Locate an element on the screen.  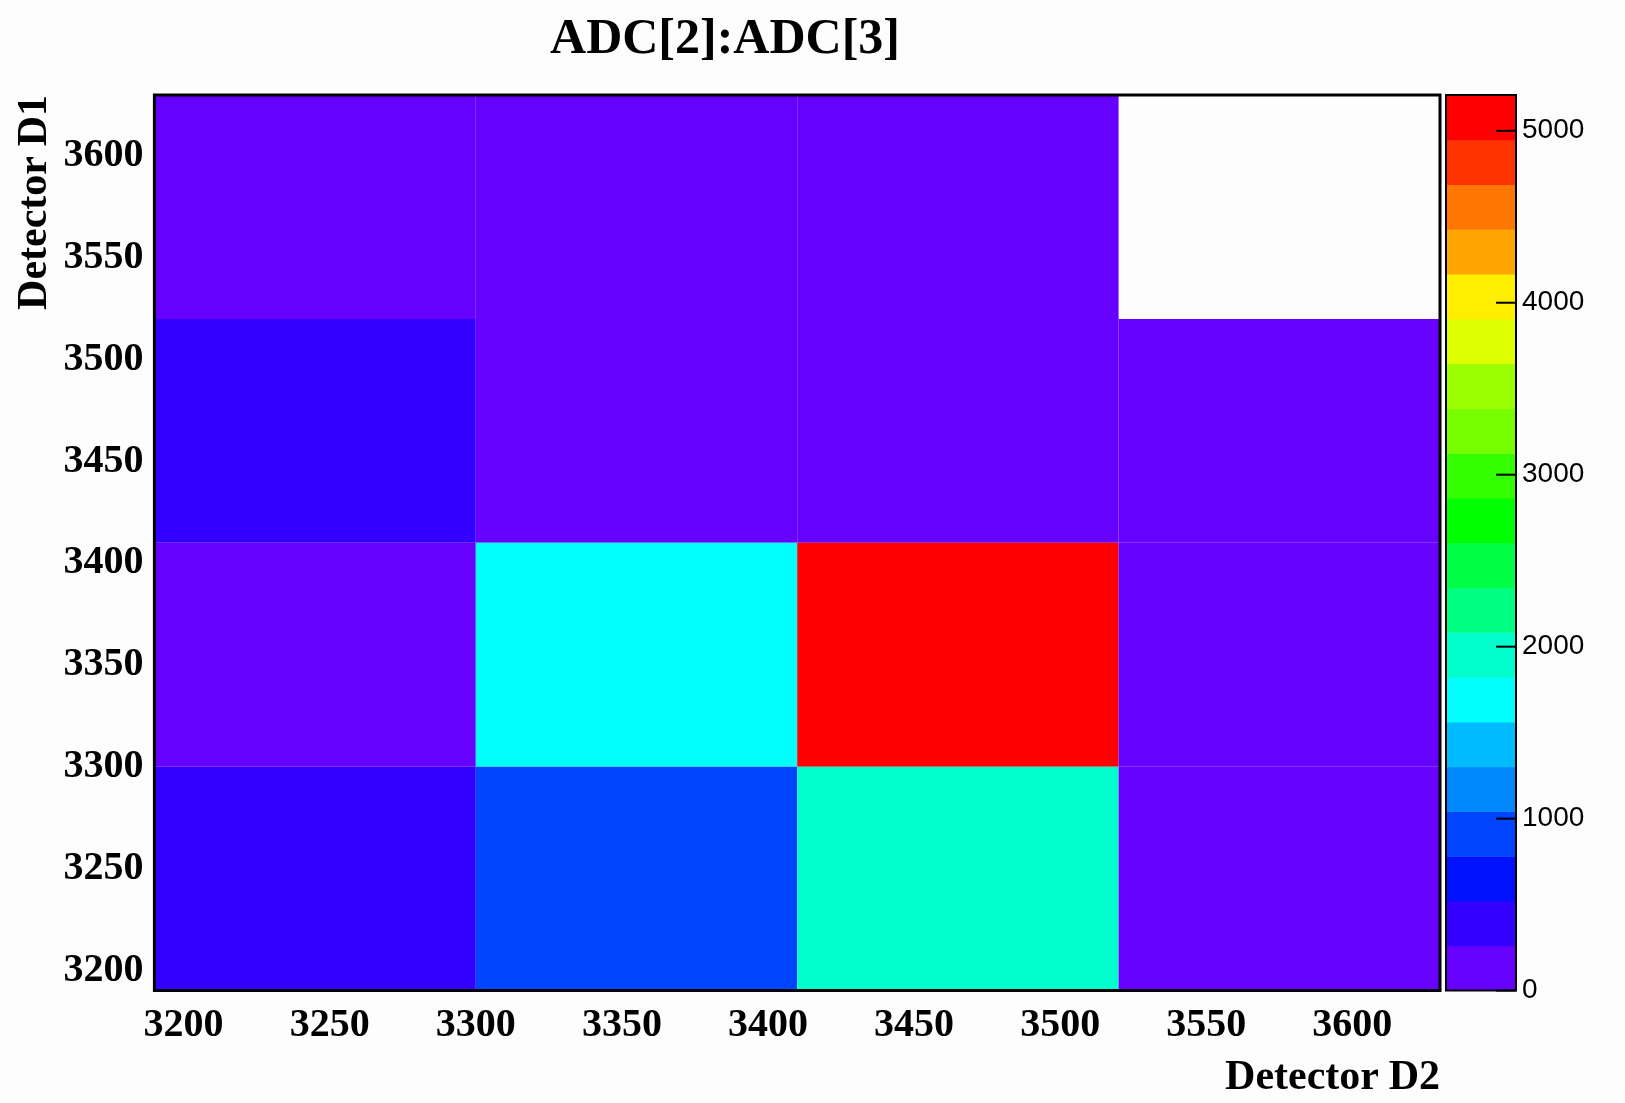
color-bar-label: 4000 is located at coordinates (1553, 301).